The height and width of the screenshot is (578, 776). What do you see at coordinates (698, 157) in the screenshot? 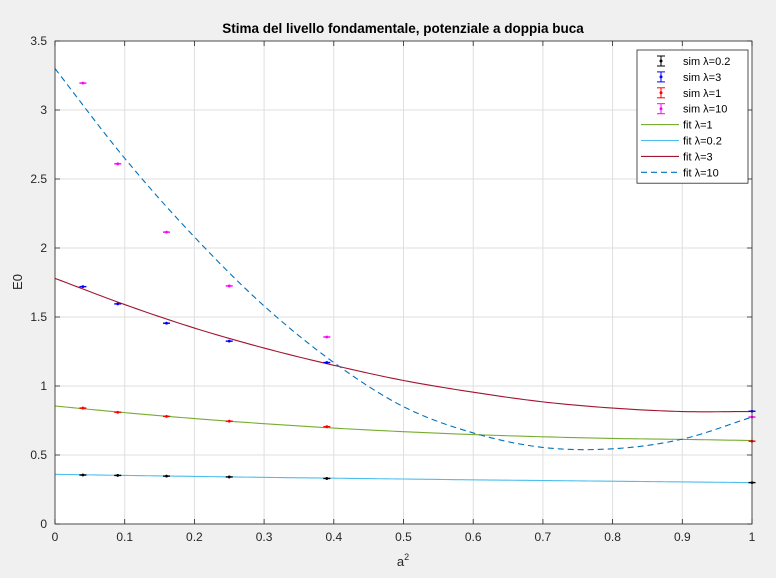
I see `legend-label: fit λ=3` at bounding box center [698, 157].